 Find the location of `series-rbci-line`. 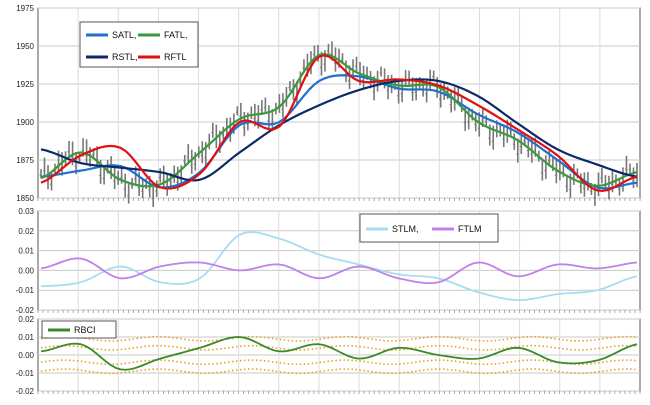

series-rbci-line is located at coordinates (339, 353).